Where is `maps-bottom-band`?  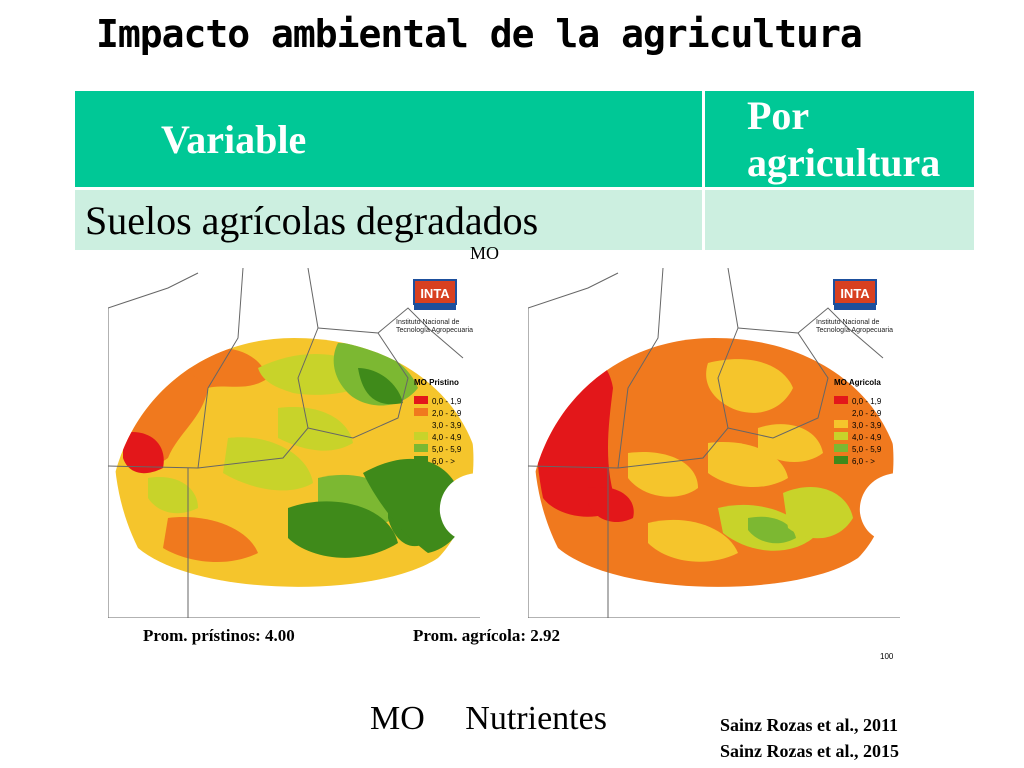 maps-bottom-band is located at coordinates (504, 642).